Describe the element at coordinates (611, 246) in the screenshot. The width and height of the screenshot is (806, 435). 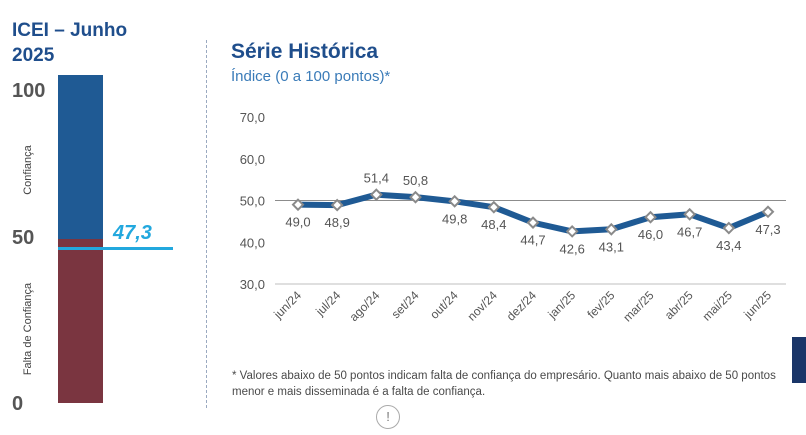
I see `data-label: 43,1` at that location.